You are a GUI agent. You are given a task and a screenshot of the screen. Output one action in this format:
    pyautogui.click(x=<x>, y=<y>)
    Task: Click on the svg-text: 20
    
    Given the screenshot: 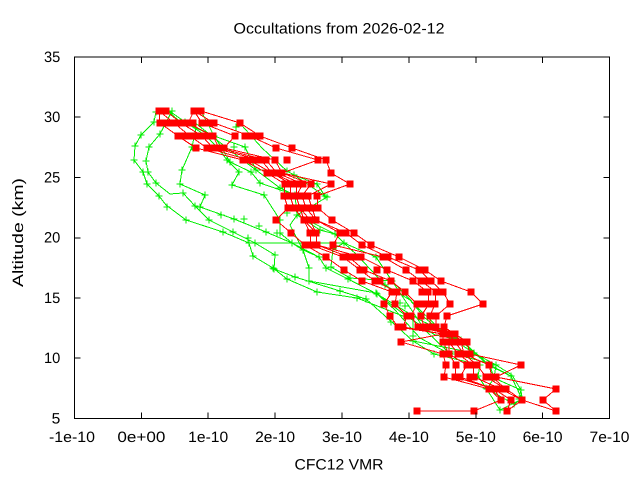 What is the action you would take?
    pyautogui.click(x=52, y=238)
    